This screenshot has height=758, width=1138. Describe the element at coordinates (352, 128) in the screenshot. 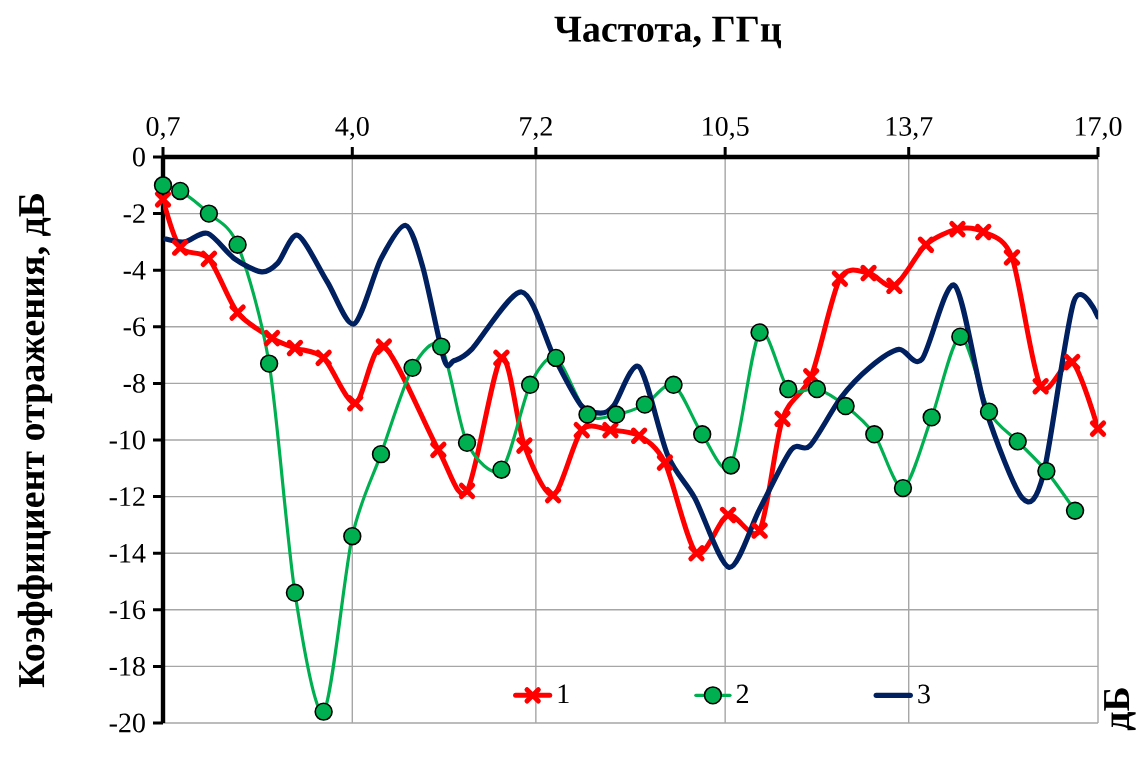

I see `x-tick-label: 4,0` at that location.